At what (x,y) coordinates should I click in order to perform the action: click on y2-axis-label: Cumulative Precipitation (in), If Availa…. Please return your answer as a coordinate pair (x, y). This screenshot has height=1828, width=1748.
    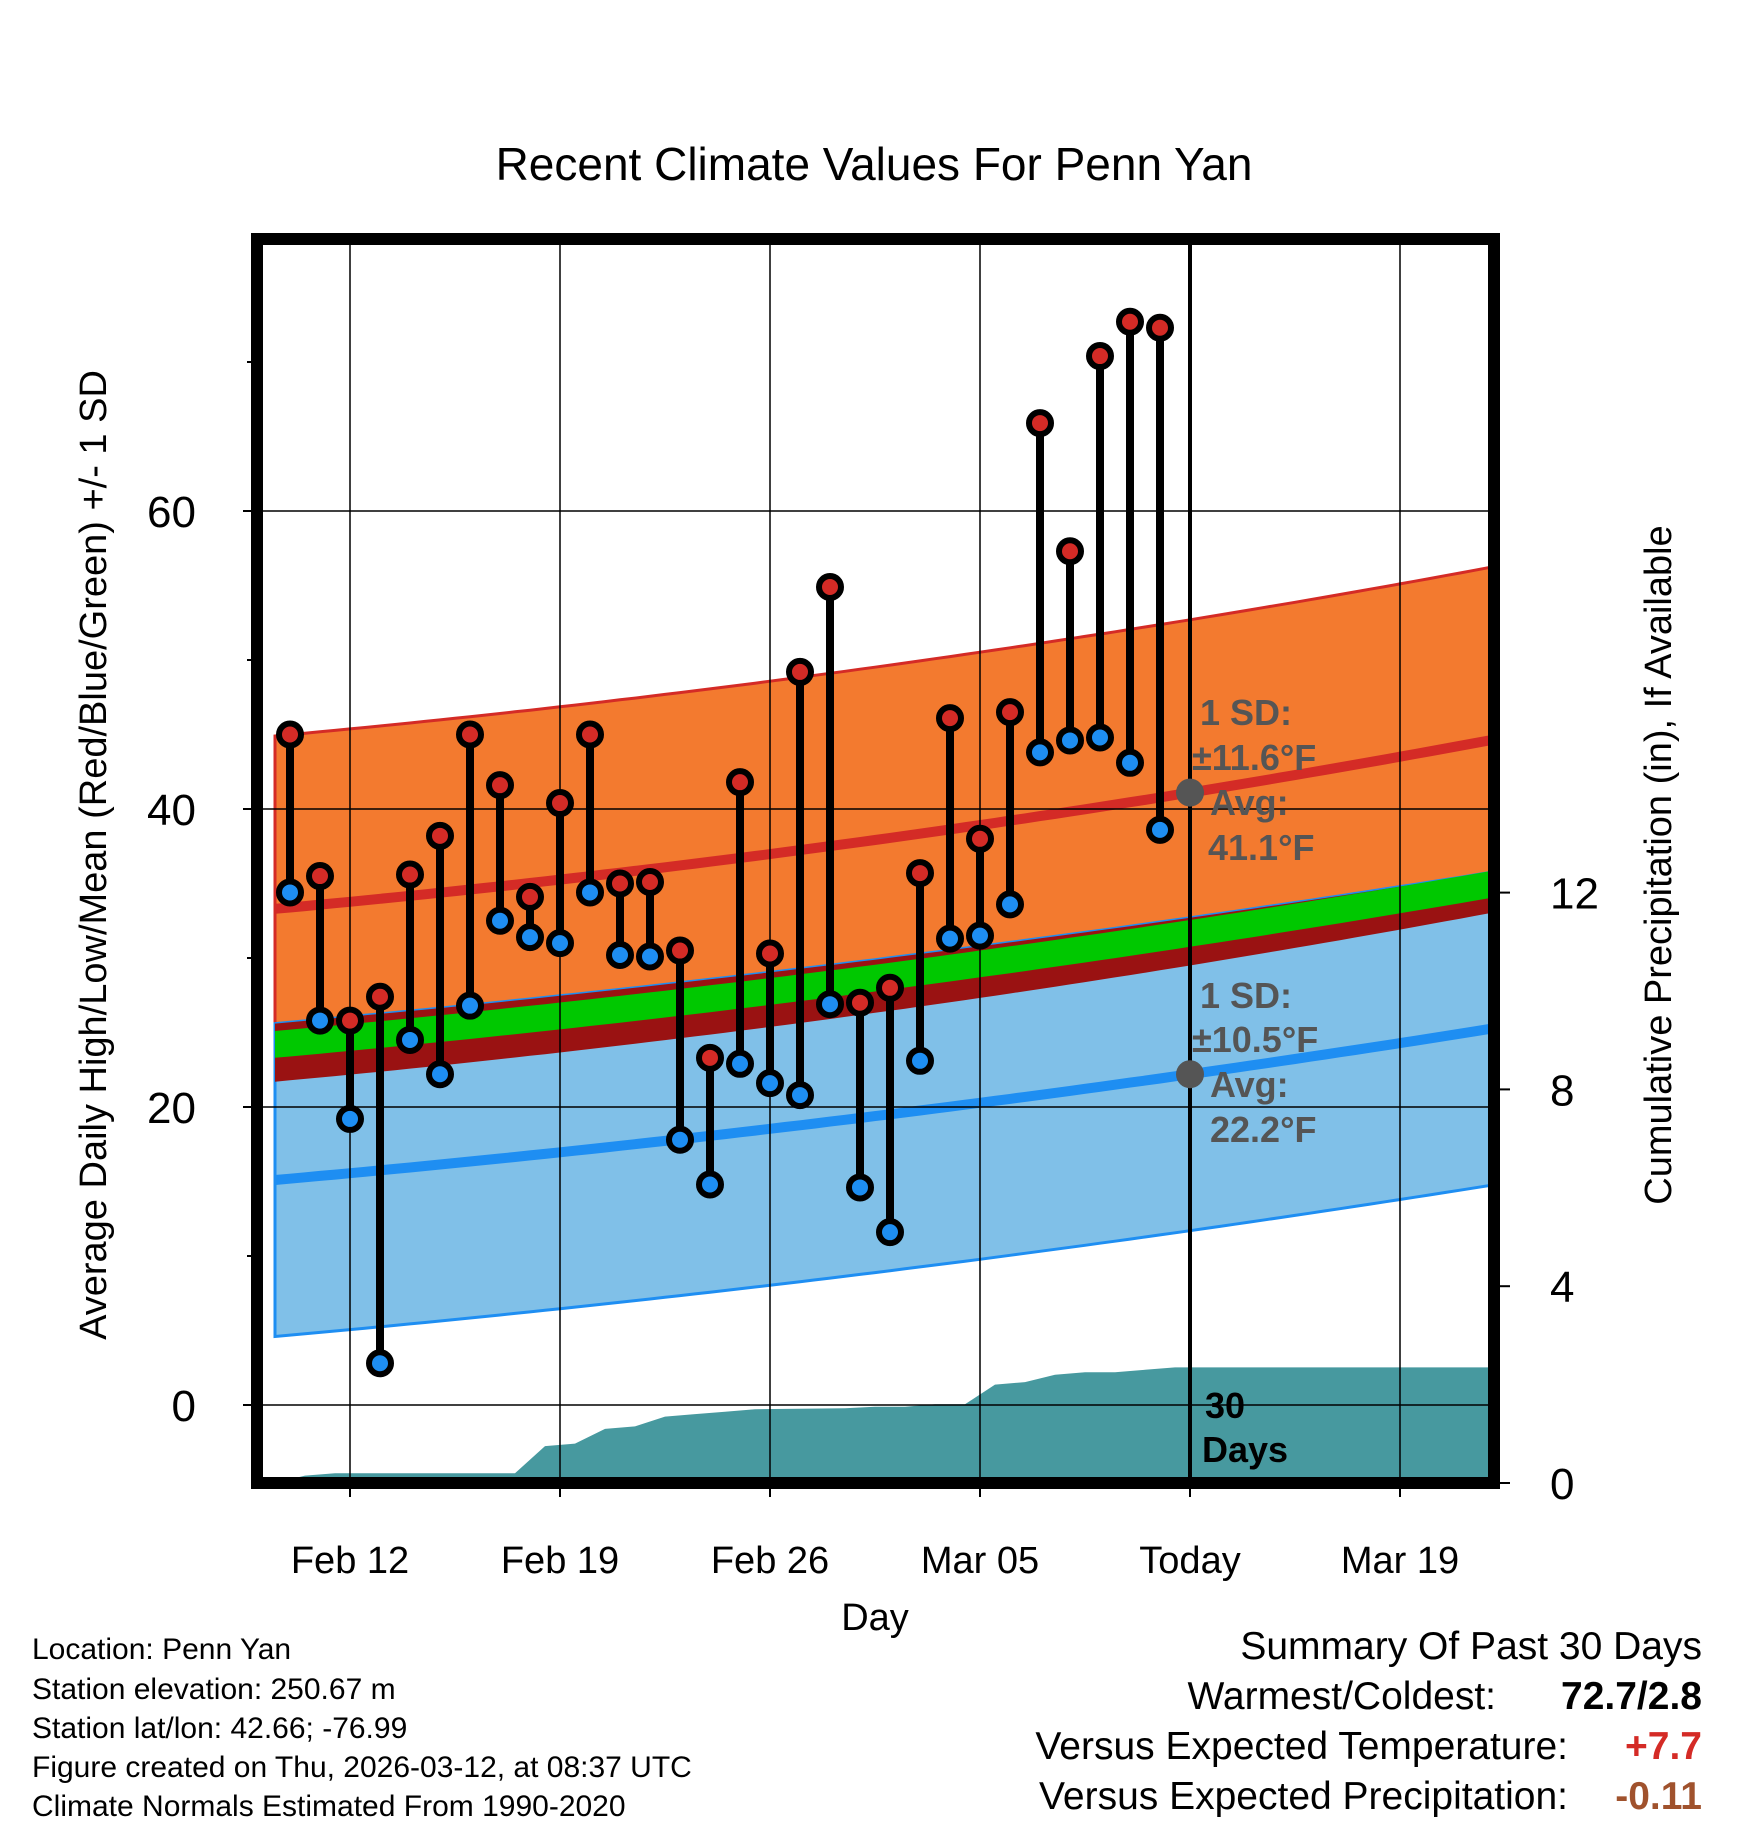
    Looking at the image, I should click on (1659, 864).